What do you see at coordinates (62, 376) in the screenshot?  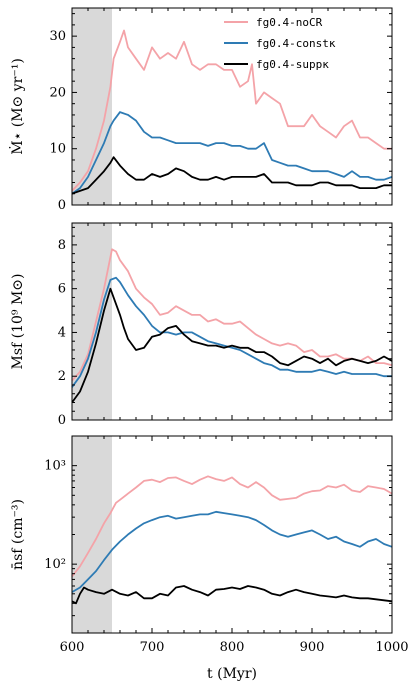 I see `y-tick-label: 2` at bounding box center [62, 376].